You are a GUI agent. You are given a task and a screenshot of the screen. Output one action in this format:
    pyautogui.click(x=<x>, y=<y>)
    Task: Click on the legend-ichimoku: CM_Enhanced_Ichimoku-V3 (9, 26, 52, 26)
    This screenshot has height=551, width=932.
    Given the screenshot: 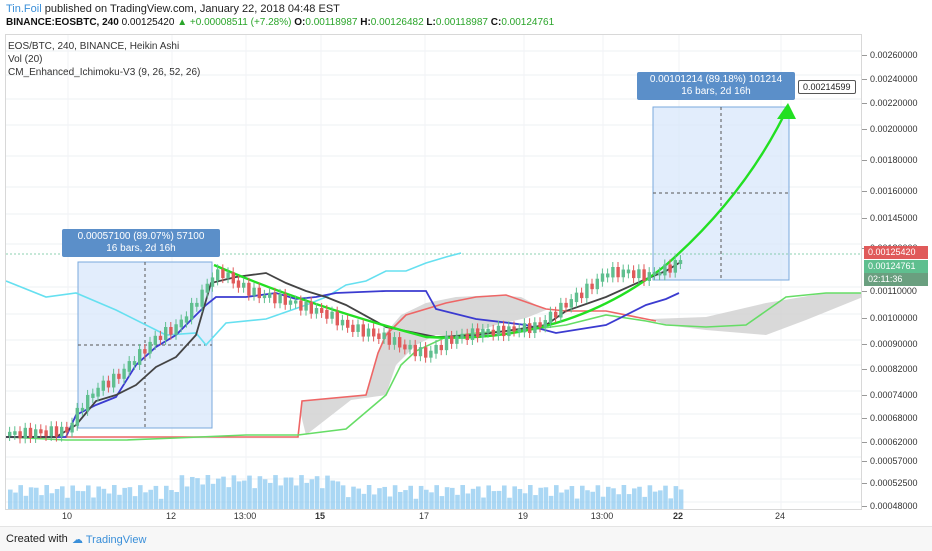 What is the action you would take?
    pyautogui.click(x=104, y=72)
    